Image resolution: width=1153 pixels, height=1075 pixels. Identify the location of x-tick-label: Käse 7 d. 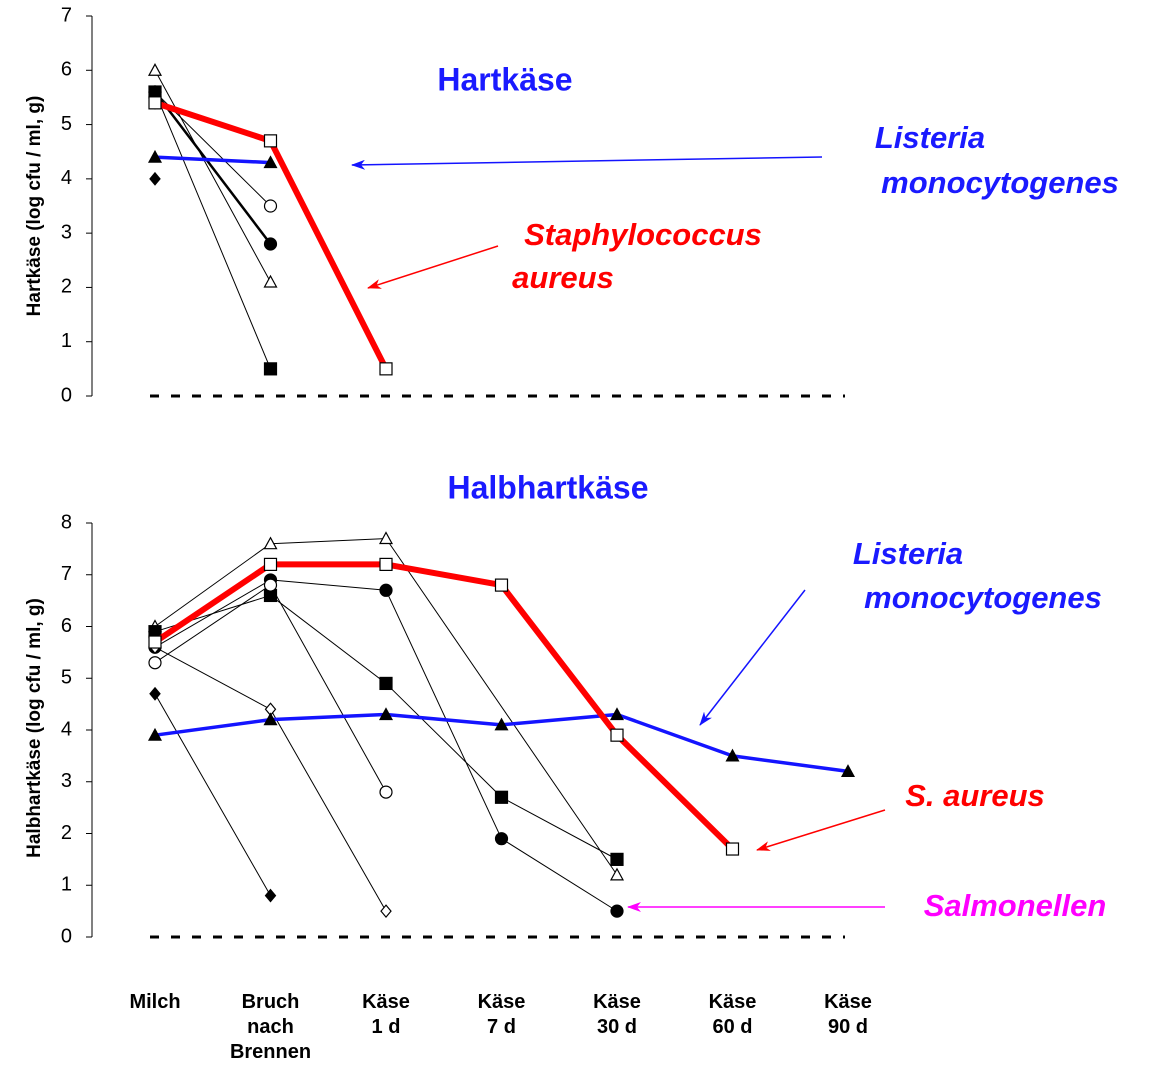
(501, 1014).